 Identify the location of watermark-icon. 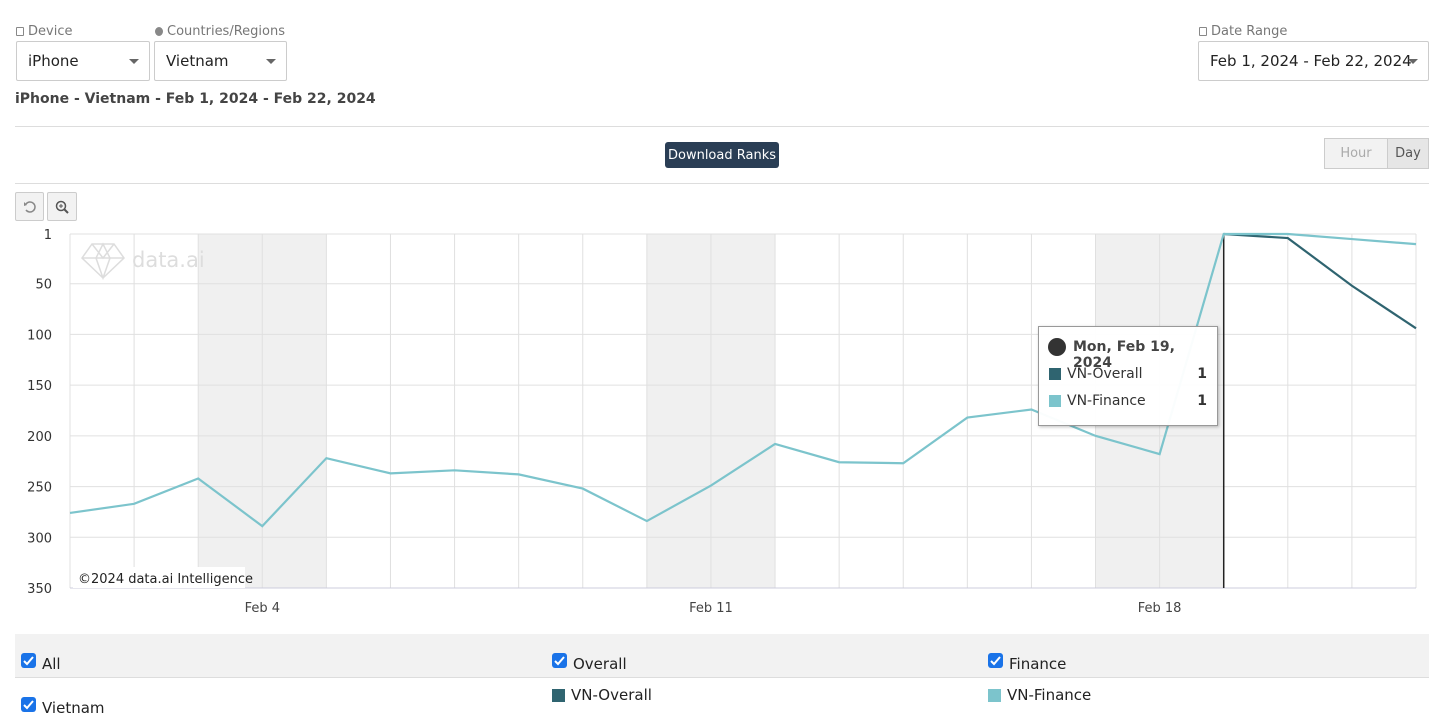
(103, 261).